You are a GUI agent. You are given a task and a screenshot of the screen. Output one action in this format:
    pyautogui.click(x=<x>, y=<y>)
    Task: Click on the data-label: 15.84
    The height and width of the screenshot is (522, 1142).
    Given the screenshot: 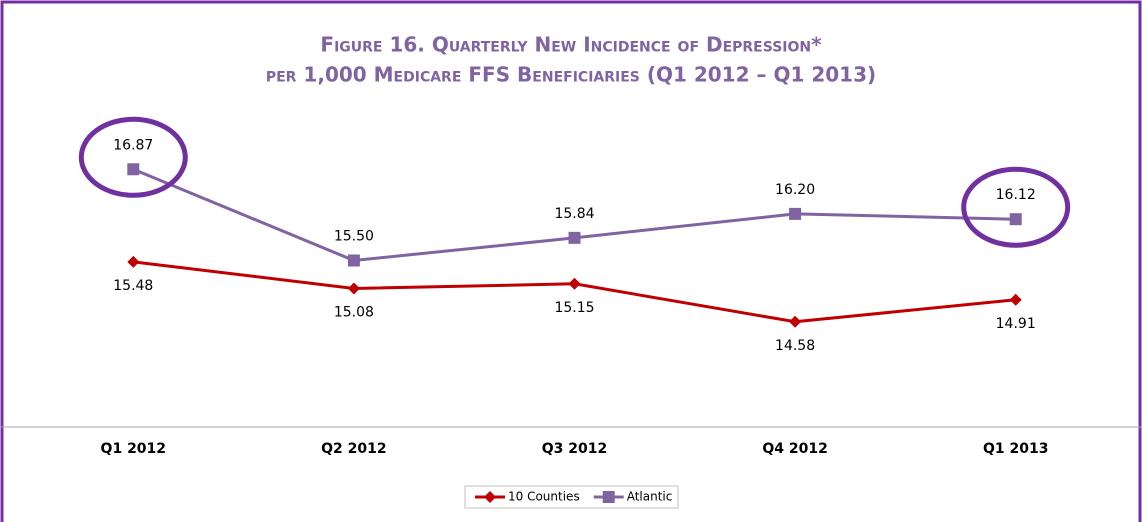 What is the action you would take?
    pyautogui.click(x=574, y=214)
    